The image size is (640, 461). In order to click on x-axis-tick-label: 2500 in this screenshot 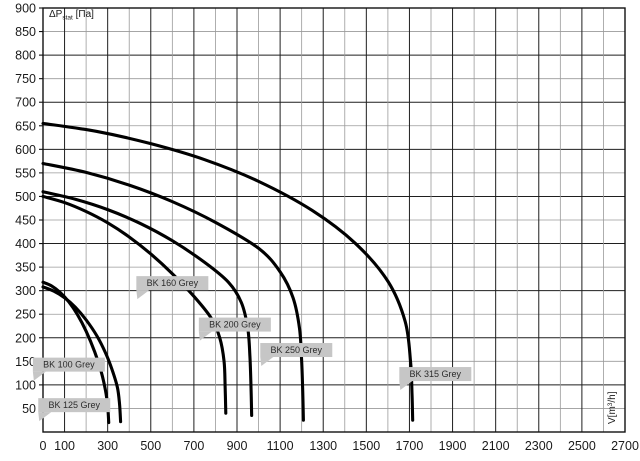, I will do `click(582, 446)`.